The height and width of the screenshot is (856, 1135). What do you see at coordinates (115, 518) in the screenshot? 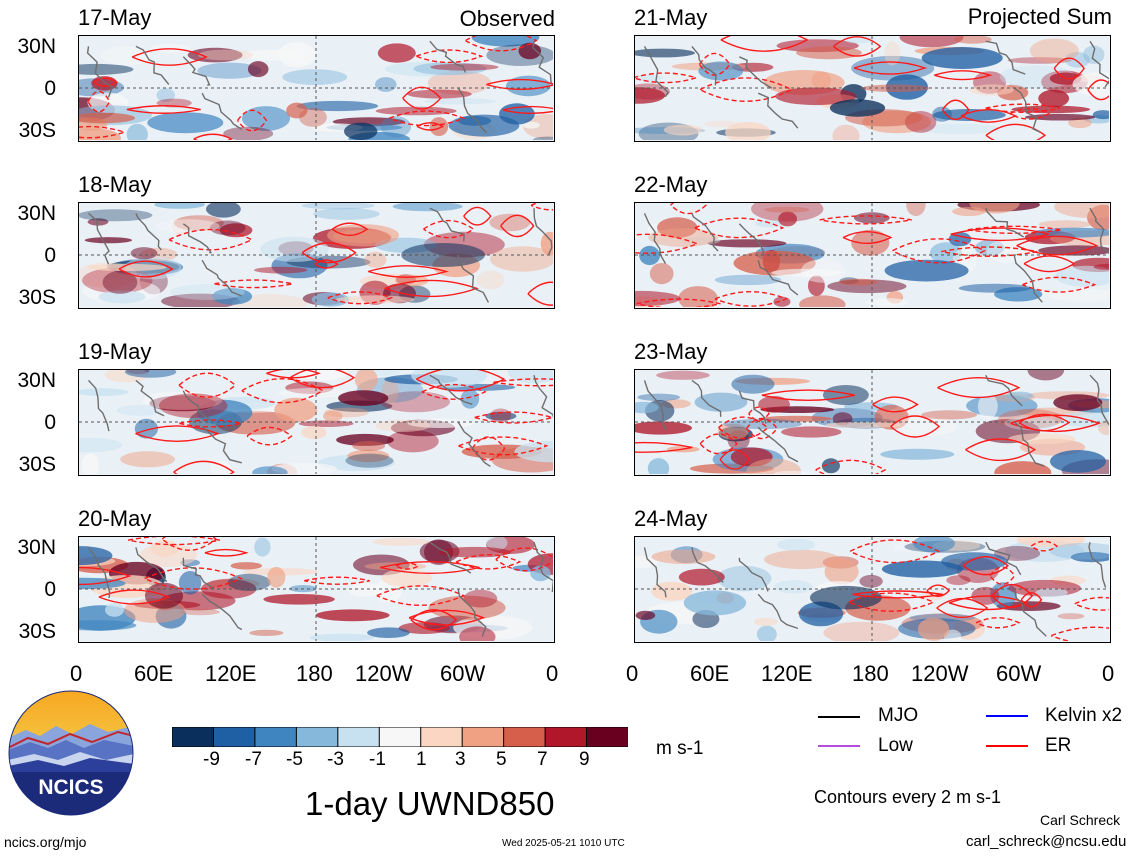
I see `date-label-obs-4: 20-May` at bounding box center [115, 518].